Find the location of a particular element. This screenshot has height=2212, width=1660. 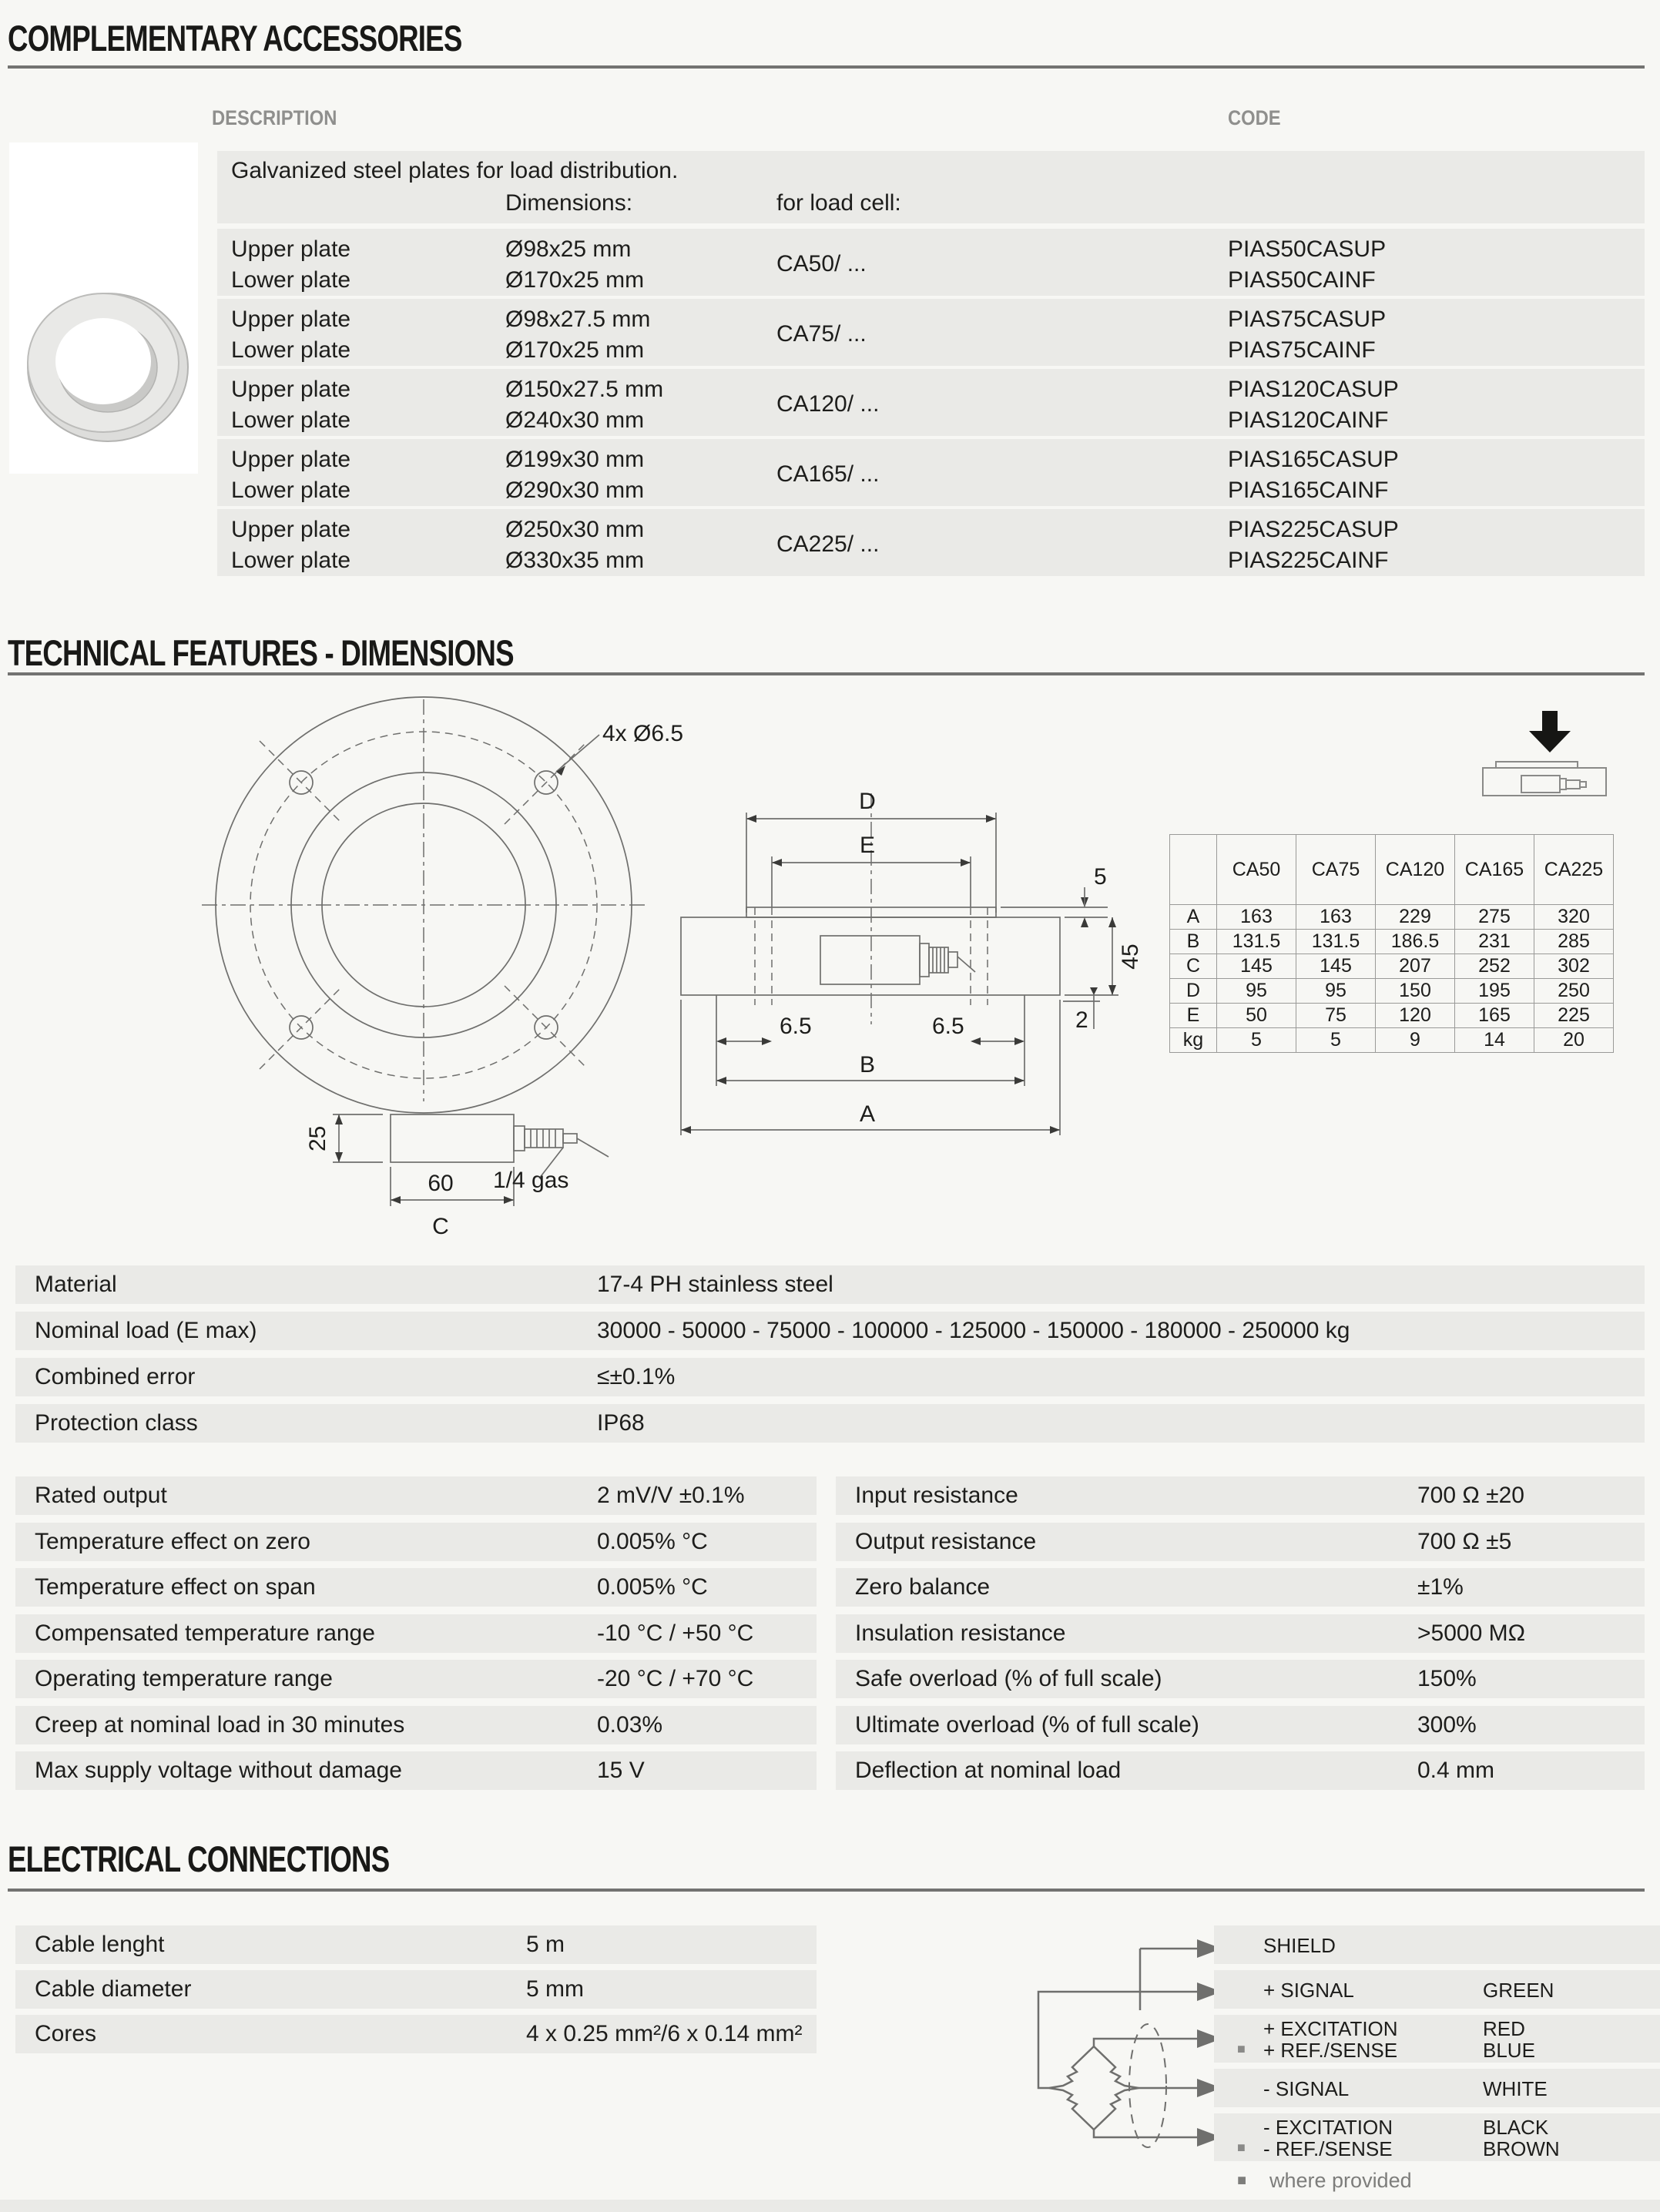

upper-dim: Ø250x30 mm is located at coordinates (575, 529).